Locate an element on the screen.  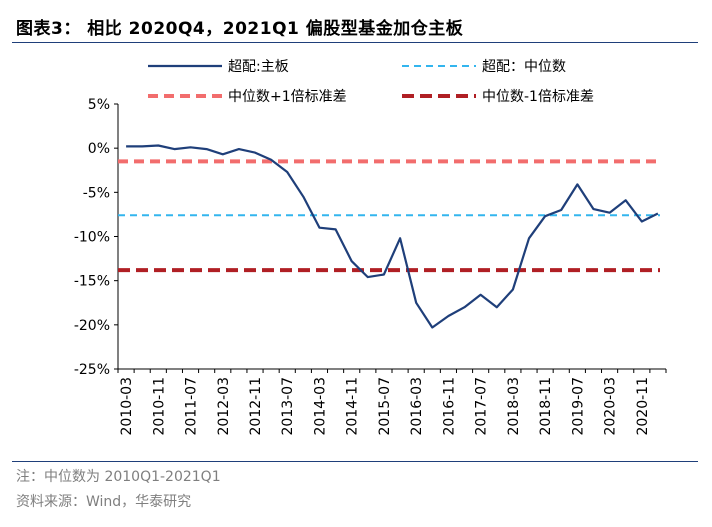
x-tick-label: 2017-07 is located at coordinates (482, 406).